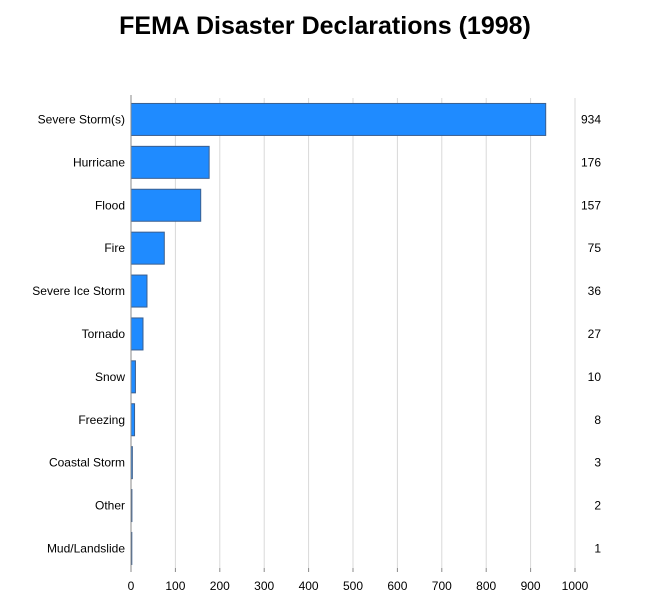  Describe the element at coordinates (110, 506) in the screenshot. I see `category-label: Other` at that location.